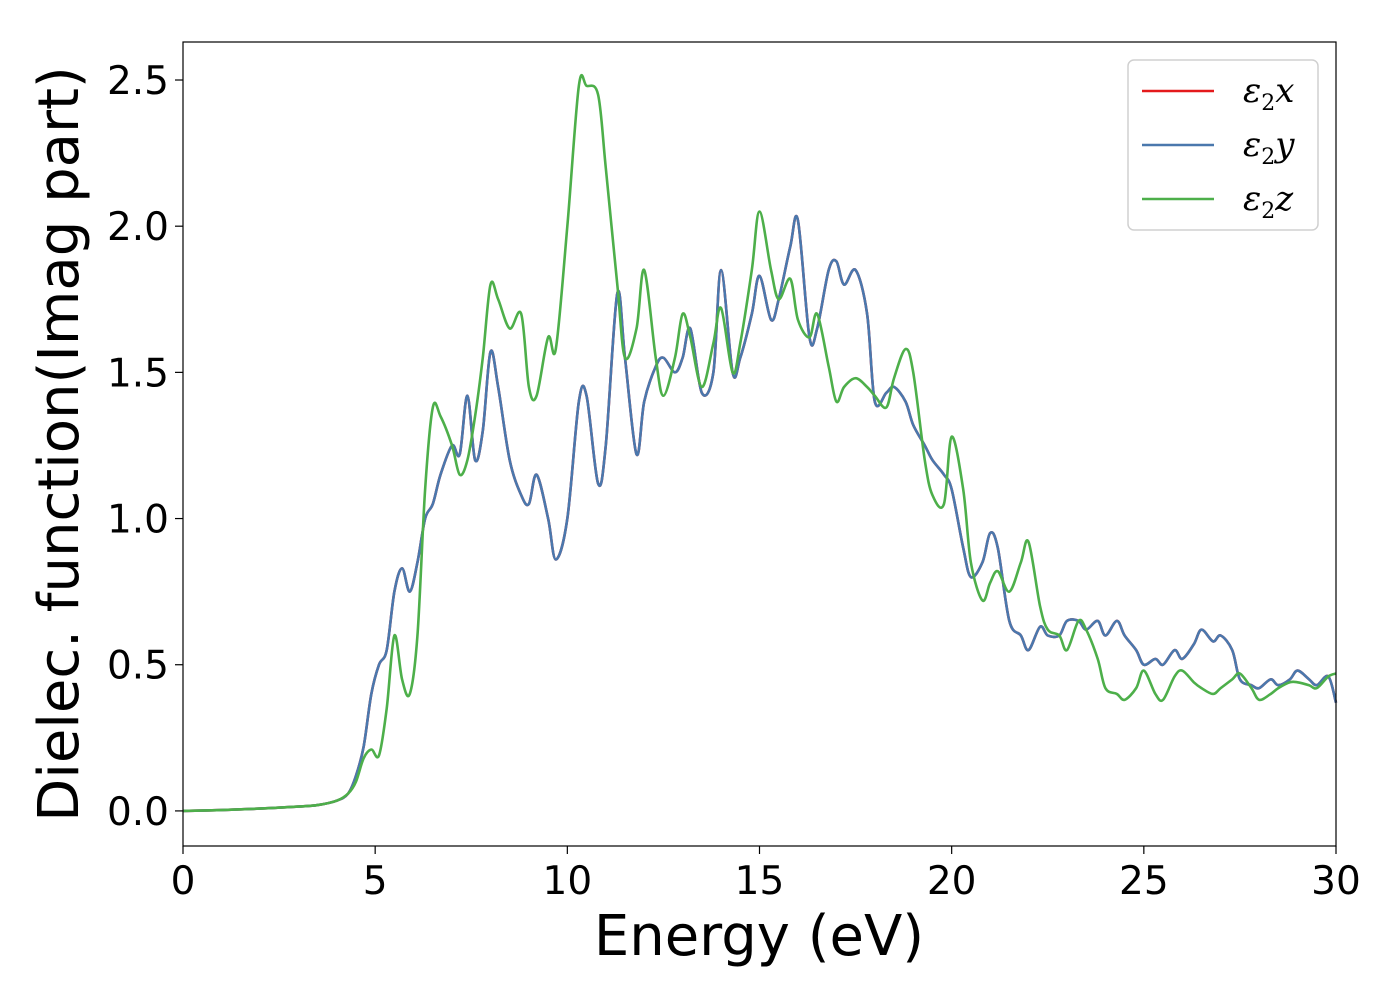 This screenshot has width=1400, height=1000. I want to click on x-tick-label: 5, so click(375, 881).